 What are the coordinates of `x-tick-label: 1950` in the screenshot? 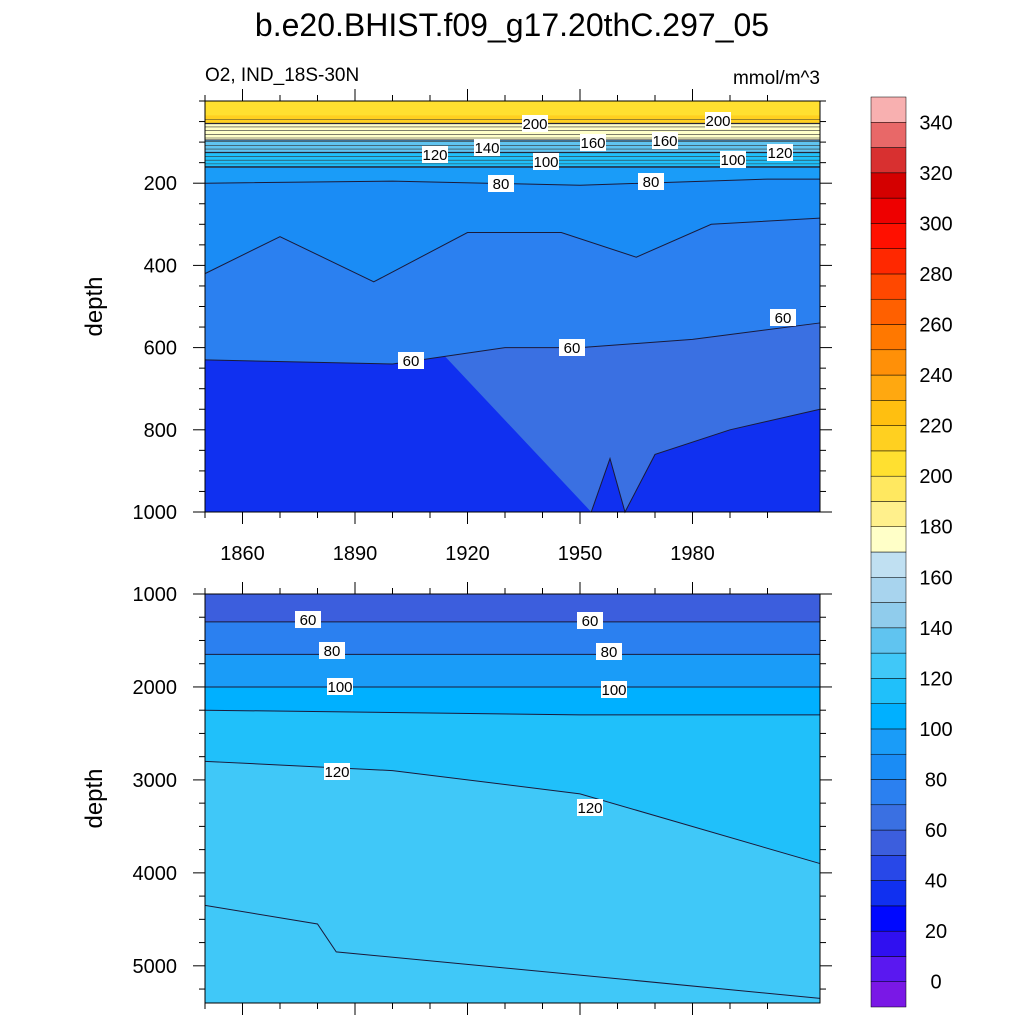 It's located at (580, 554).